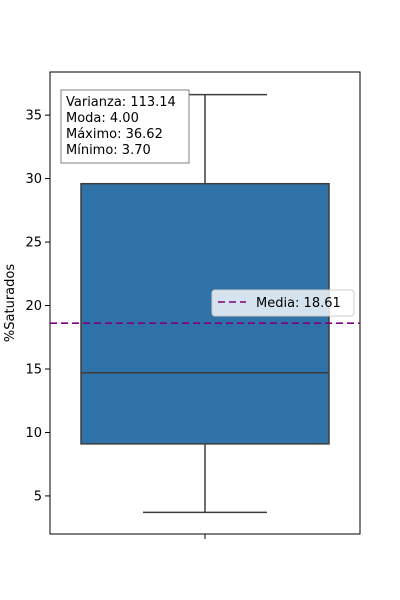 This screenshot has width=400, height=600. What do you see at coordinates (33, 243) in the screenshot?
I see `y-tick-label: 25` at bounding box center [33, 243].